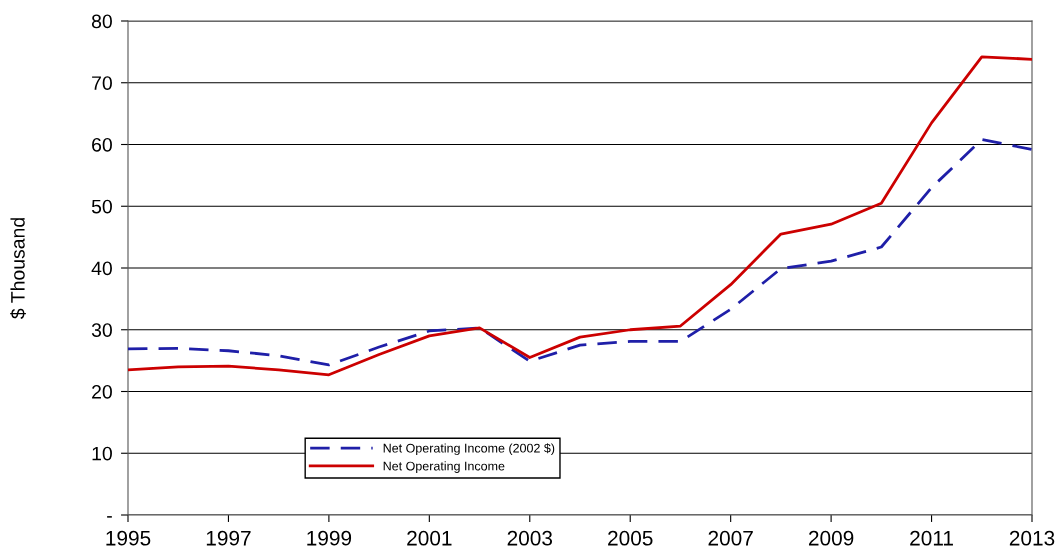  Describe the element at coordinates (1032, 538) in the screenshot. I see `x-tick-label: 2013` at that location.